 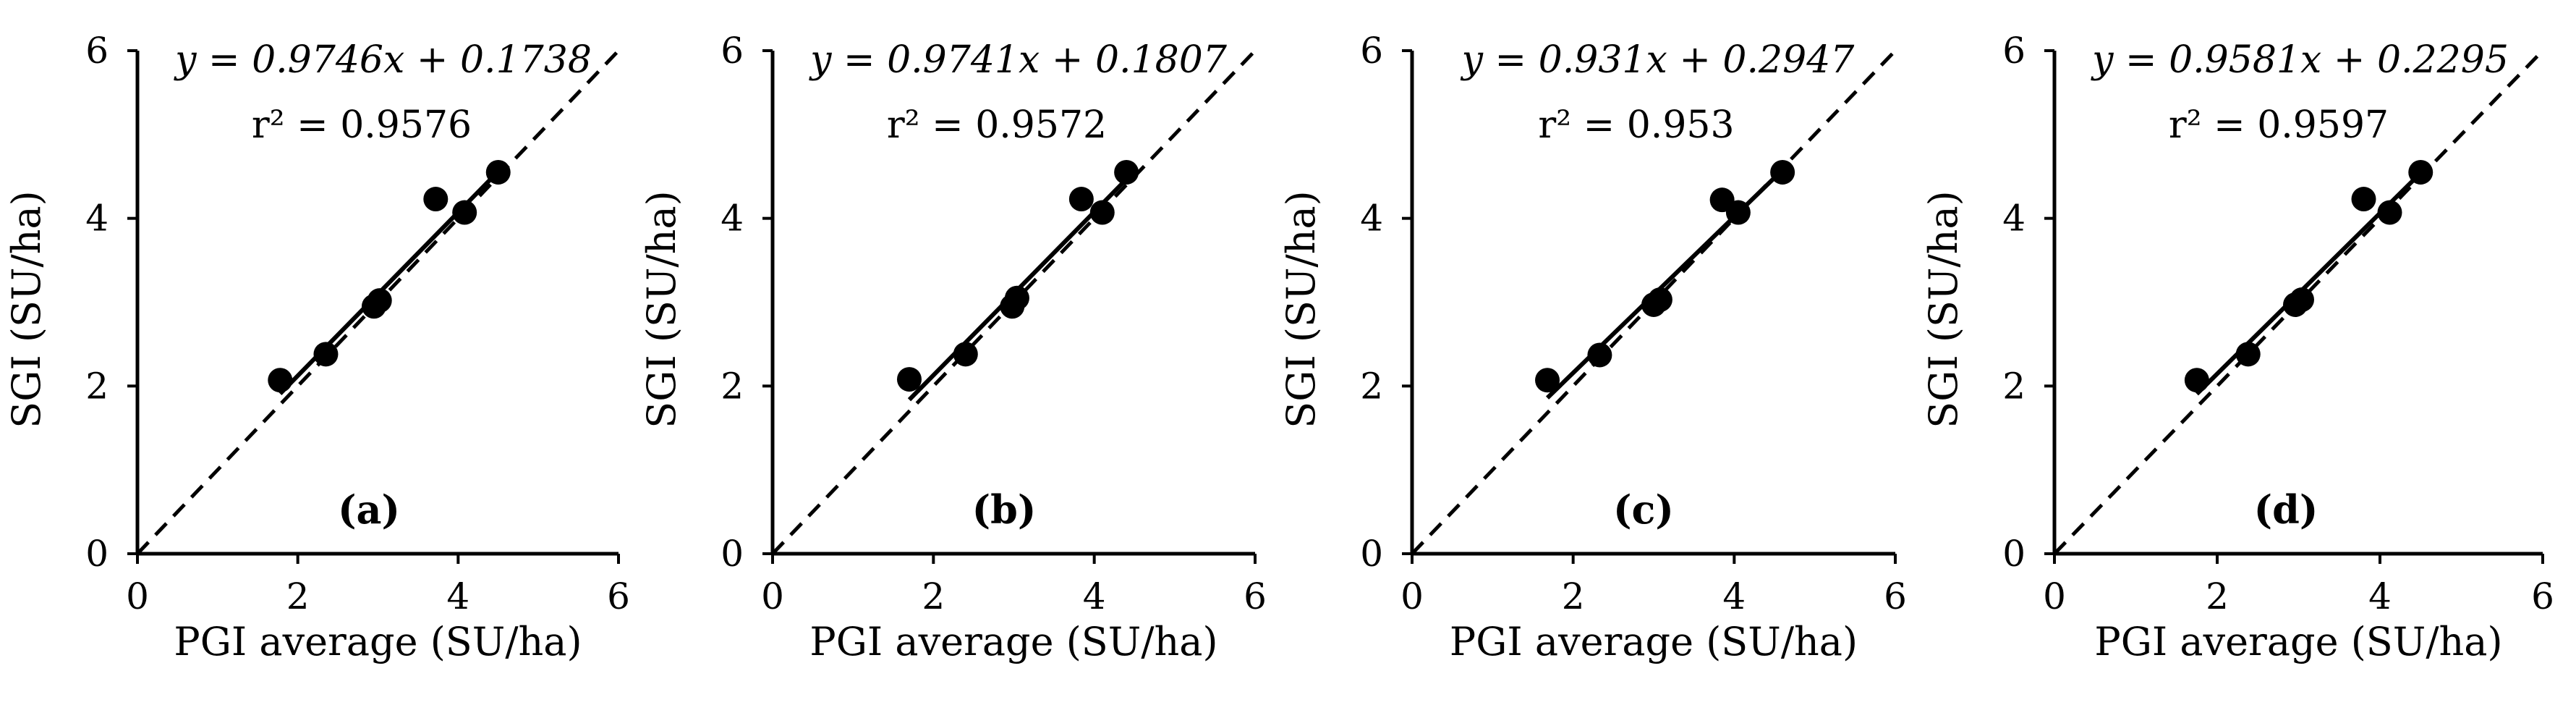 What do you see at coordinates (369, 510) in the screenshot?
I see `panel-letter: (a)` at bounding box center [369, 510].